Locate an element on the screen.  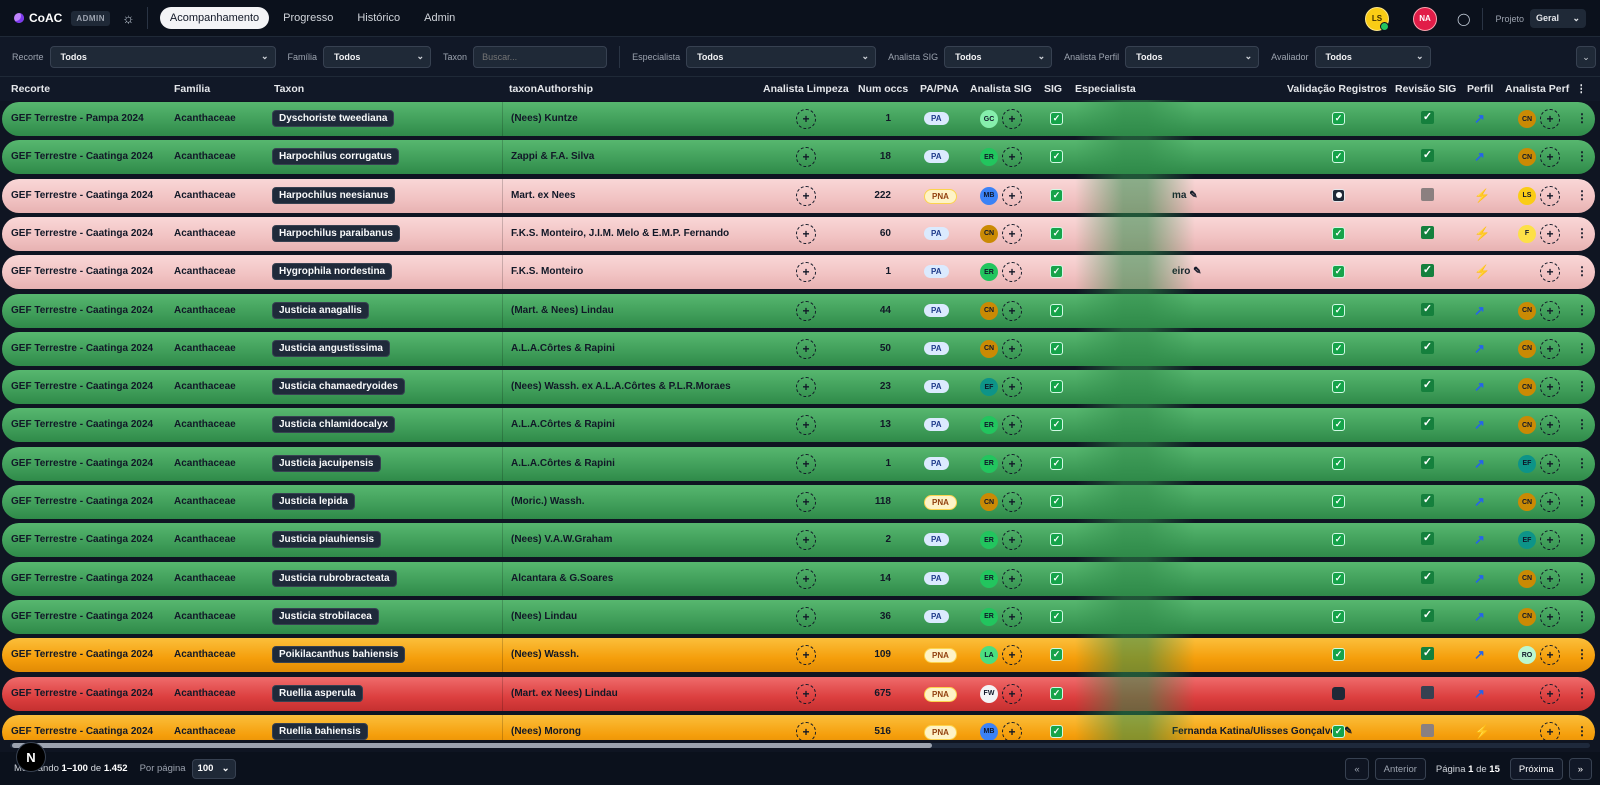
filter-avaliador-select: Todos ⌄ is located at coordinates (1372, 56).